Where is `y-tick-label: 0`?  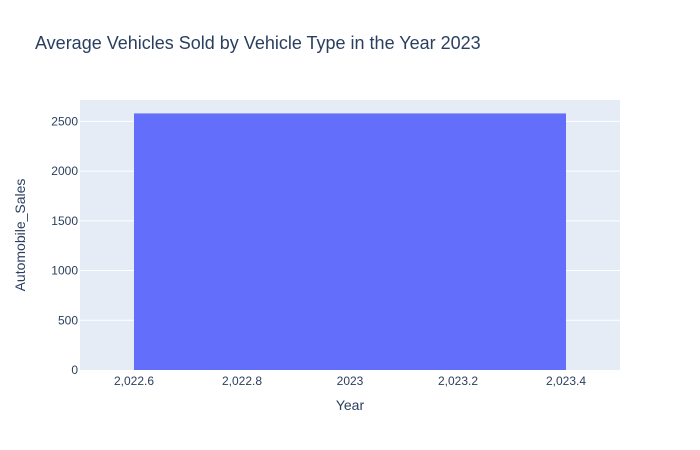
y-tick-label: 0 is located at coordinates (74, 370).